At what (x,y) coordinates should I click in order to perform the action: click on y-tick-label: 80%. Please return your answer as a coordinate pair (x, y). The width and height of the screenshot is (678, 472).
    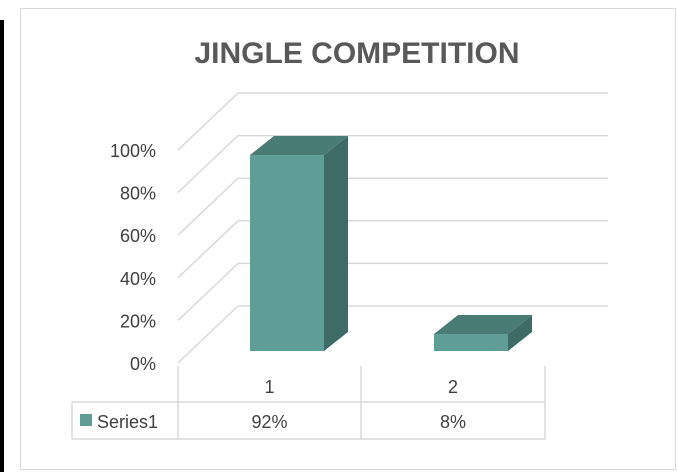
    Looking at the image, I should click on (138, 194).